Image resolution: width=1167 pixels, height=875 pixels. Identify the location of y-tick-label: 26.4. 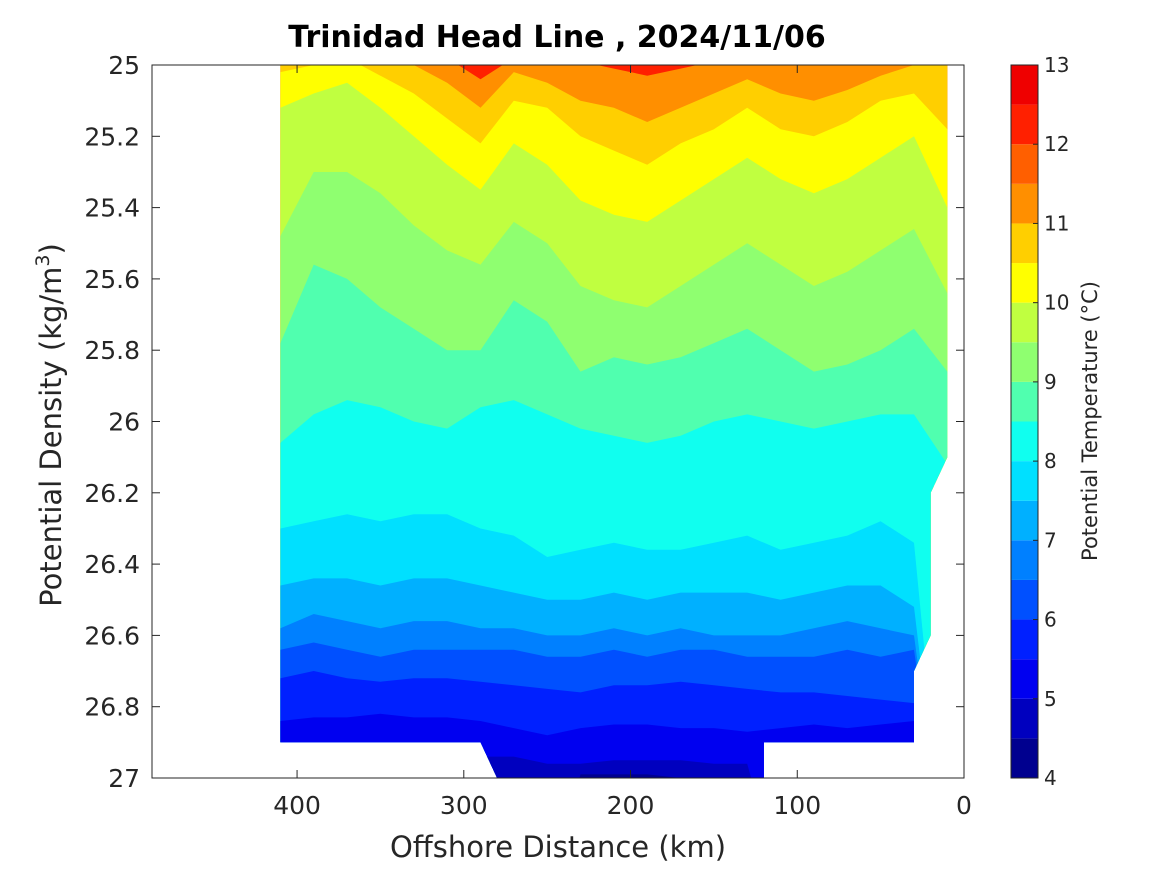
(112, 564).